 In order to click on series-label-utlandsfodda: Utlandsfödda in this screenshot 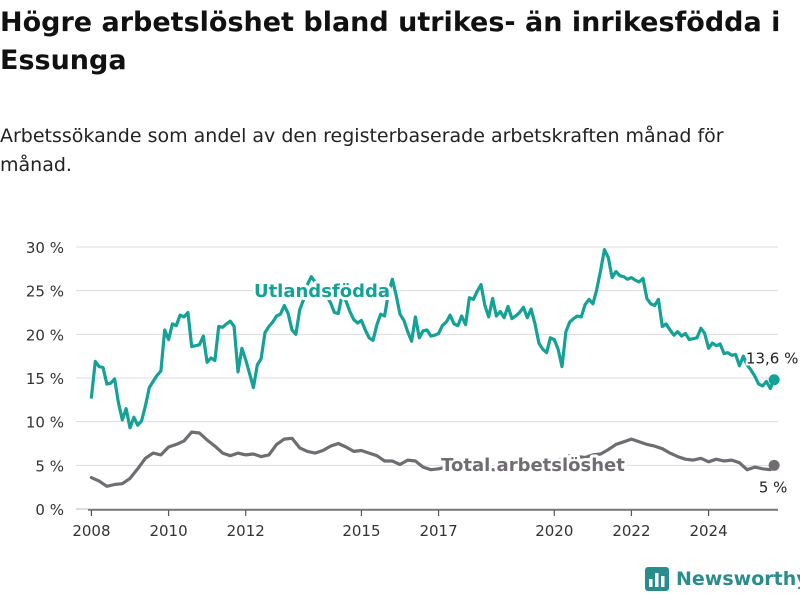, I will do `click(322, 291)`.